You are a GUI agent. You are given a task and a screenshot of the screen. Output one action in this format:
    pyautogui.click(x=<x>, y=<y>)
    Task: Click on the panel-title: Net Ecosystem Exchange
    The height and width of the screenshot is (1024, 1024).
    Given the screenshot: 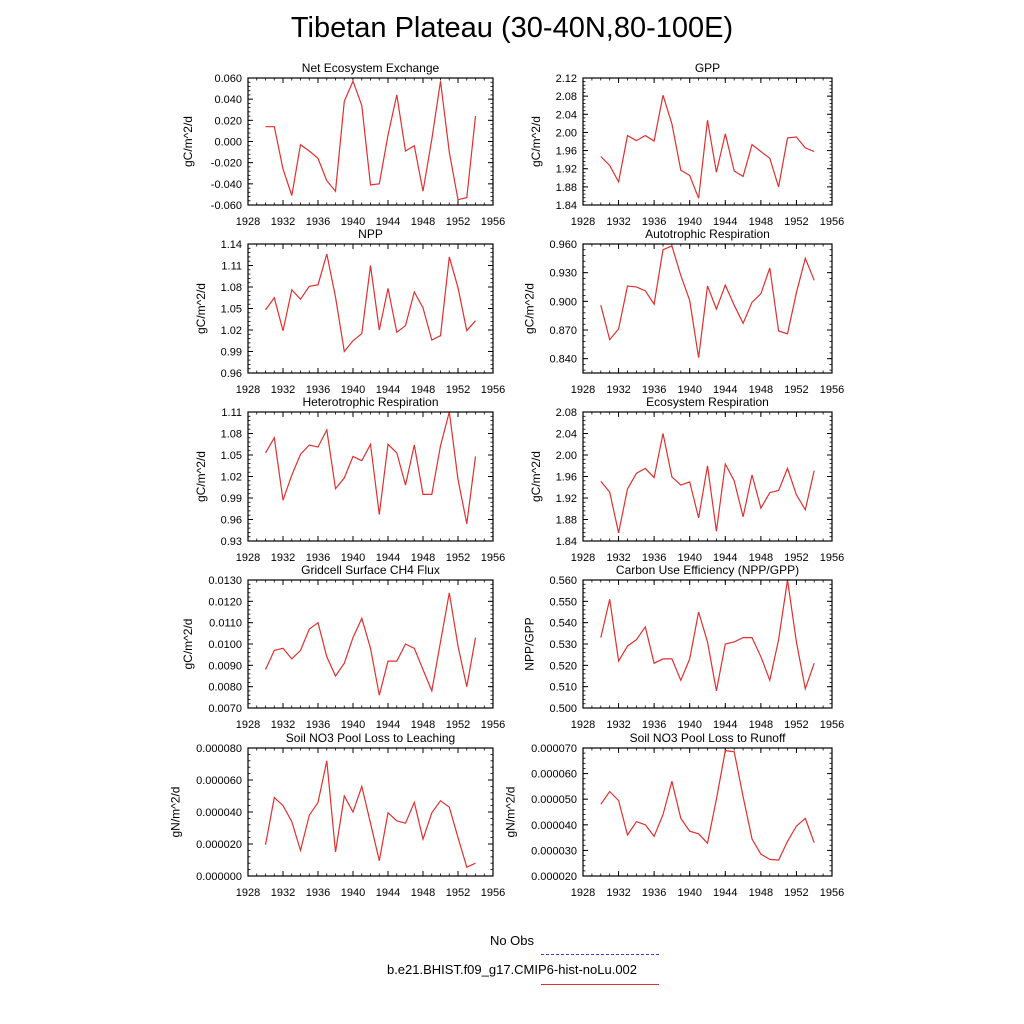 What is the action you would take?
    pyautogui.click(x=371, y=68)
    